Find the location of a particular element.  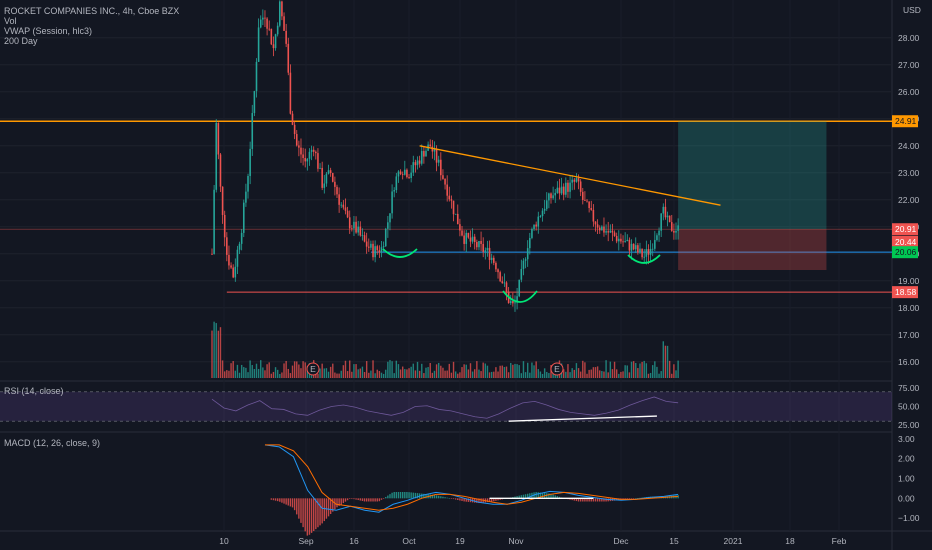

indicator-200-day: 200 Day is located at coordinates (21, 41).